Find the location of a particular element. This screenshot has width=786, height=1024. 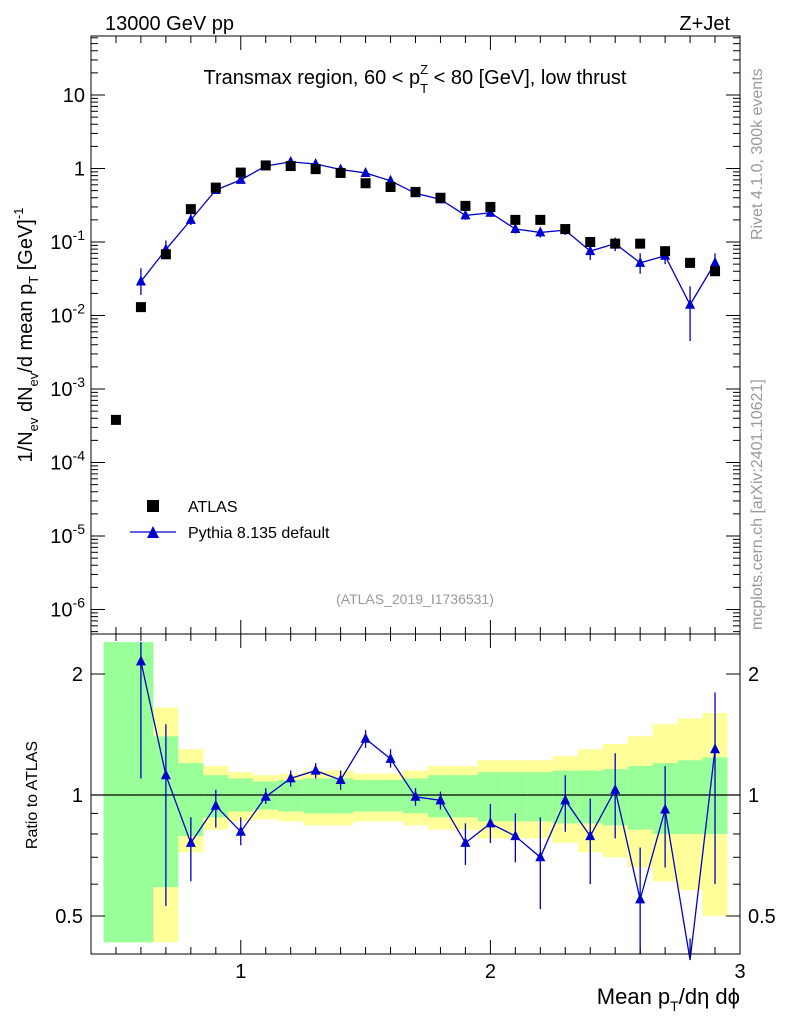

rivet-version-label: Rivet 4.1.0, 300k events is located at coordinates (757, 154).